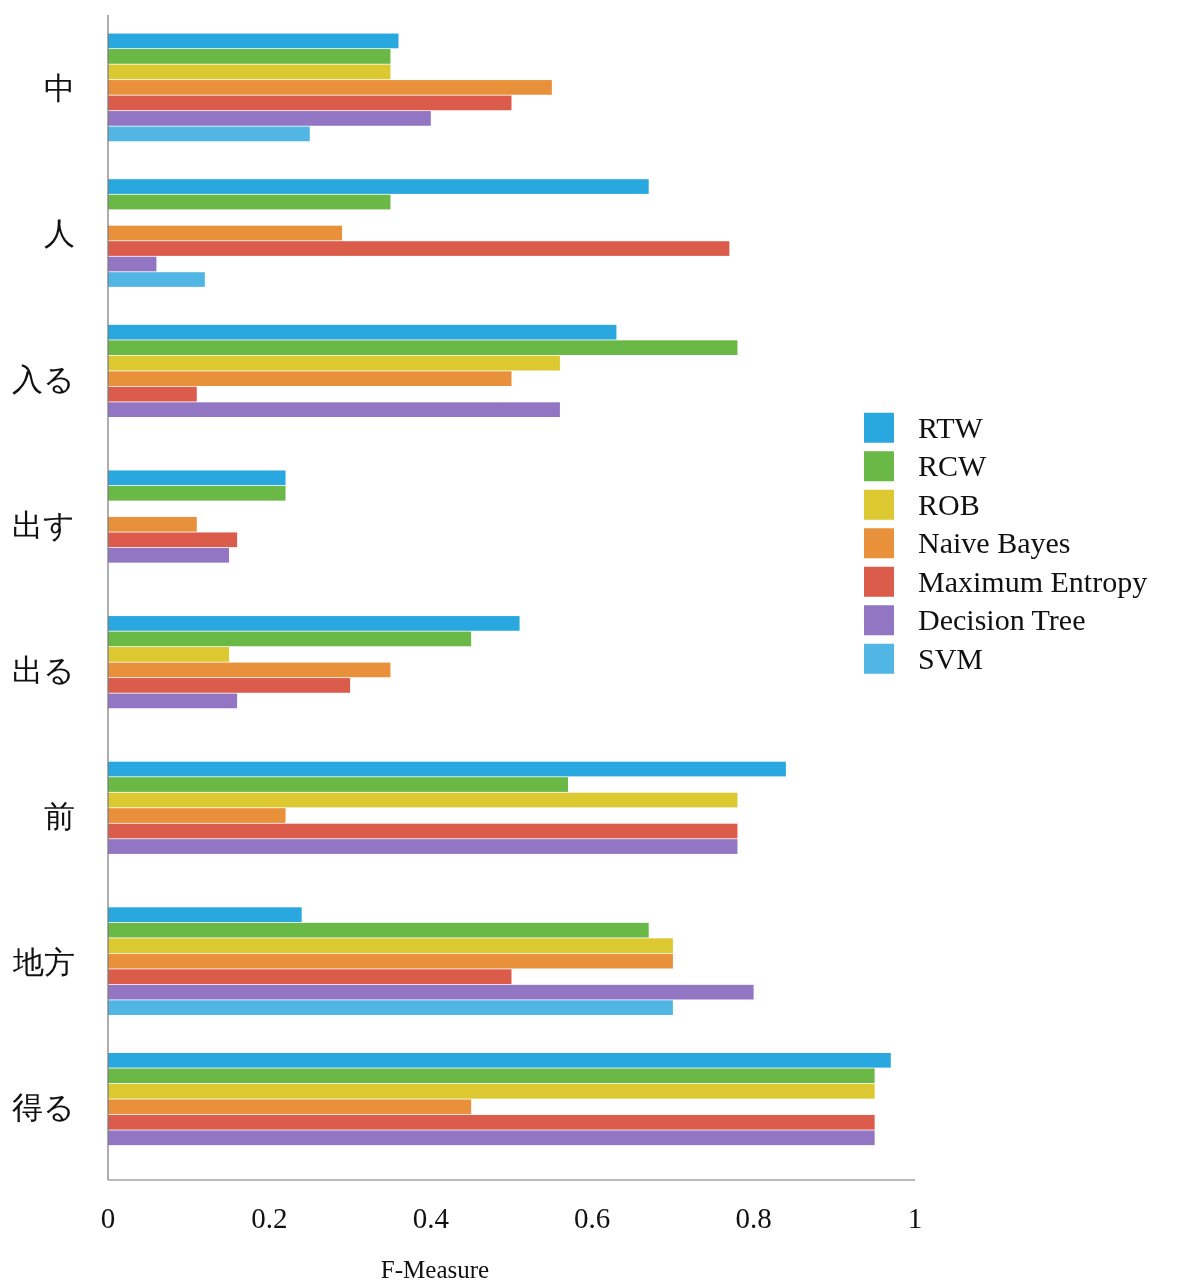 The image size is (1178, 1282). What do you see at coordinates (592, 1218) in the screenshot?
I see `x-tick-label: 0.6` at bounding box center [592, 1218].